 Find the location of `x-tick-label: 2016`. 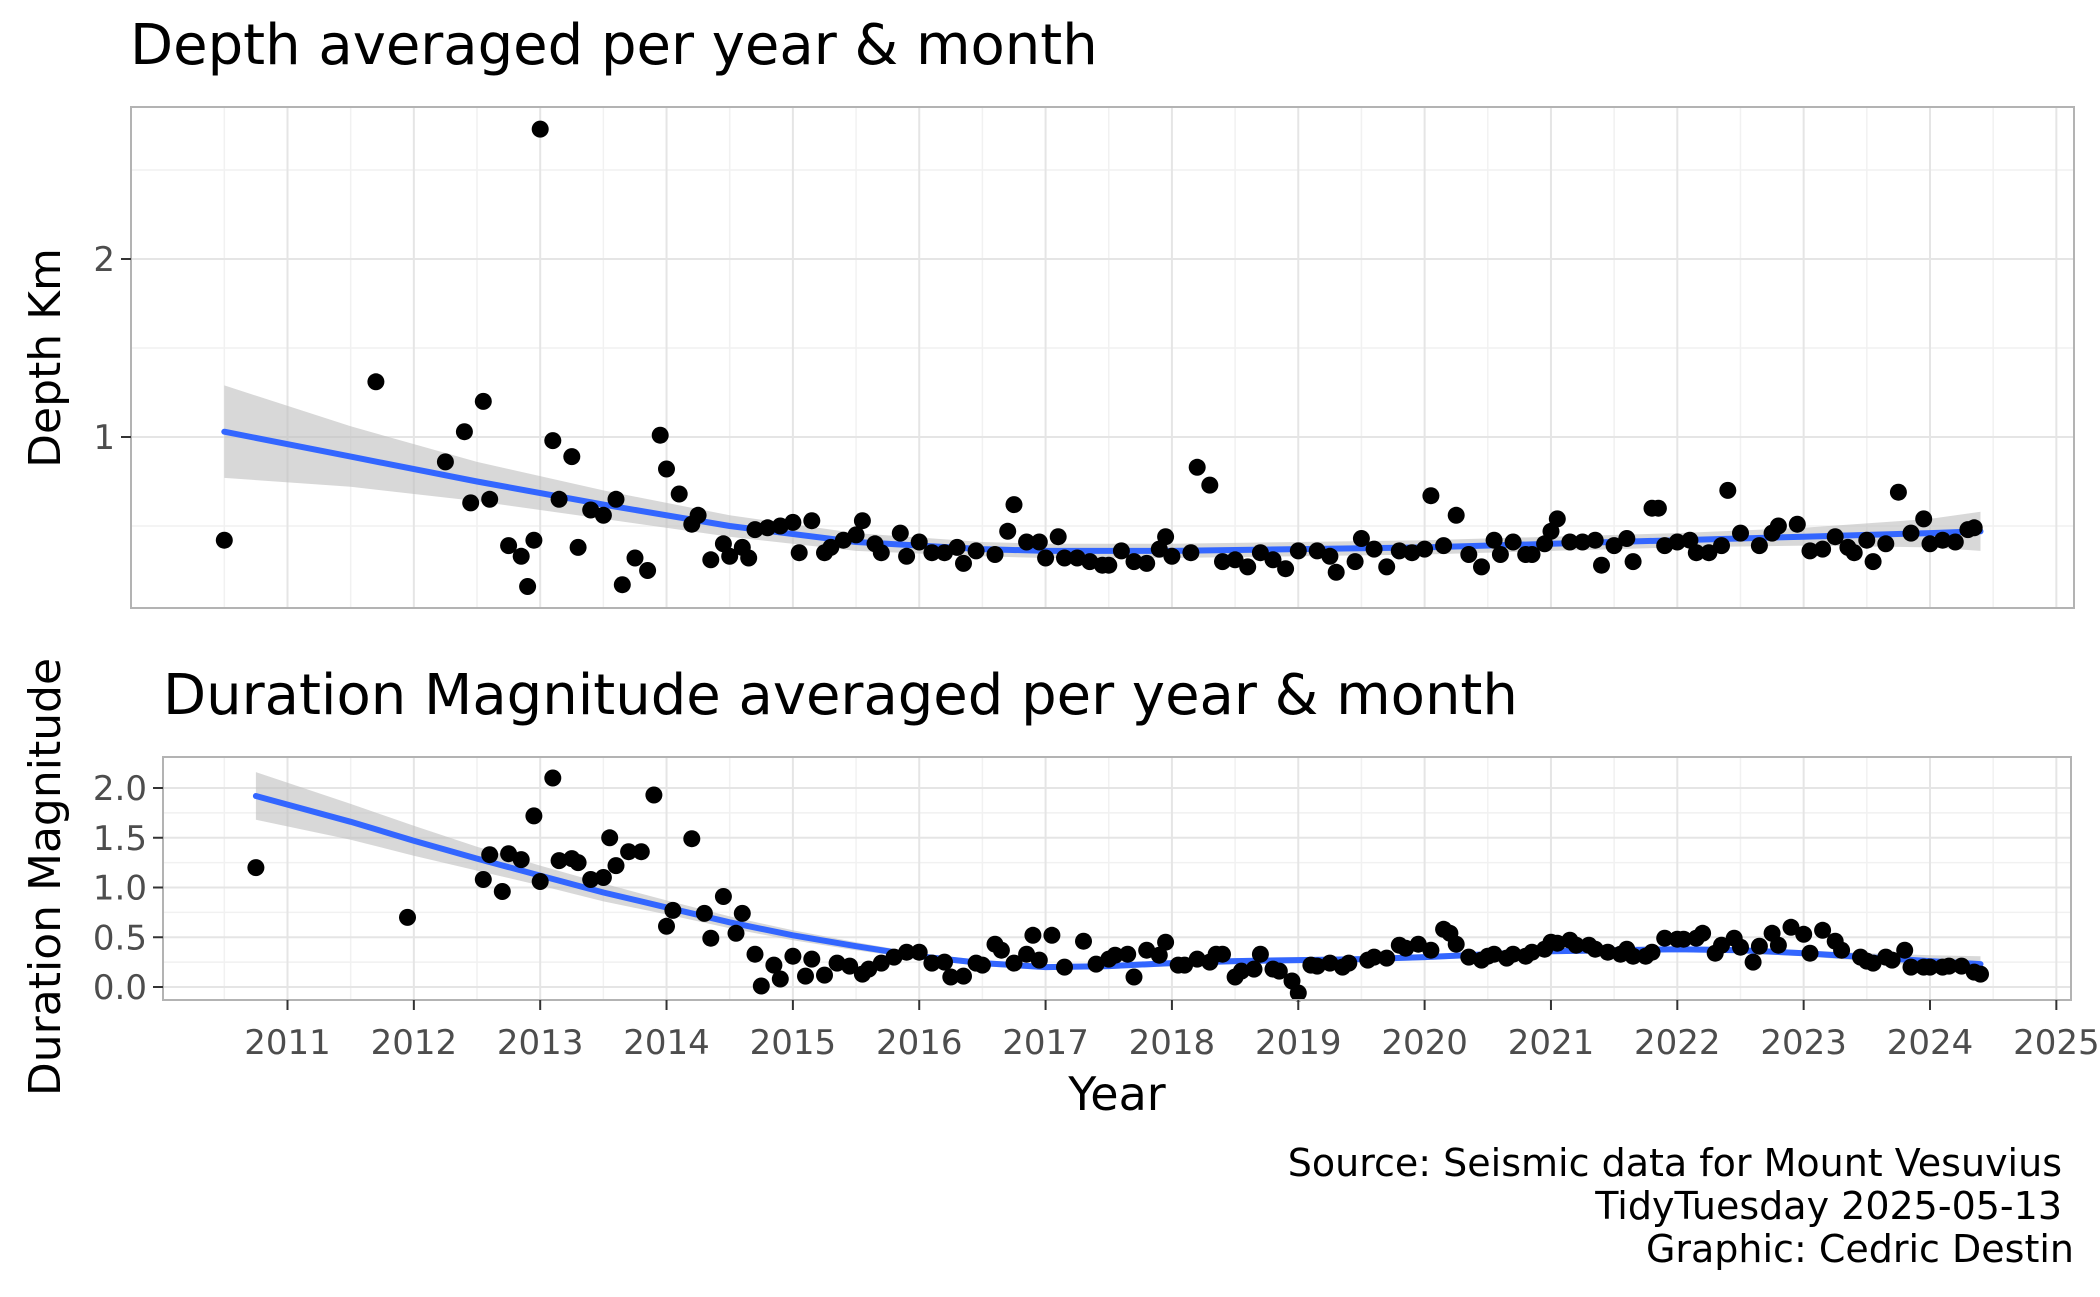

x-tick-label: 2016 is located at coordinates (919, 1043).